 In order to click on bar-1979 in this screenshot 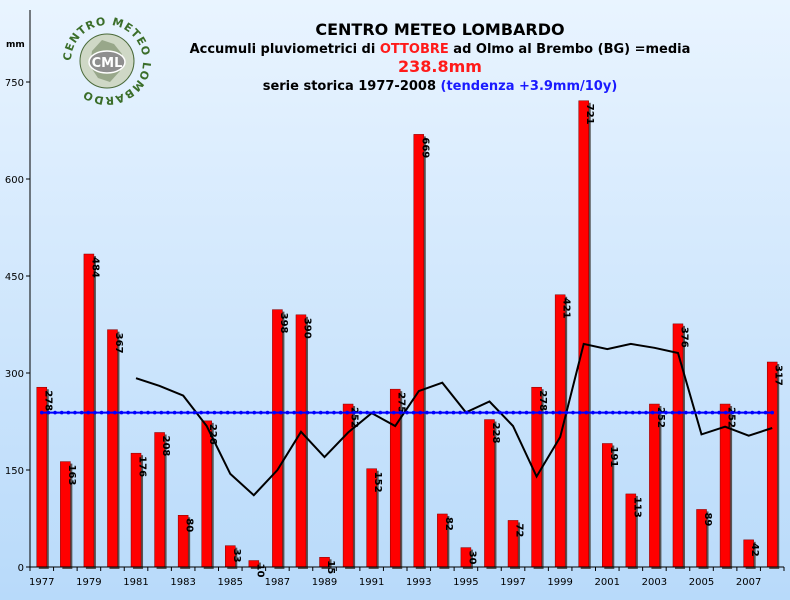, I will do `click(89, 410)`.